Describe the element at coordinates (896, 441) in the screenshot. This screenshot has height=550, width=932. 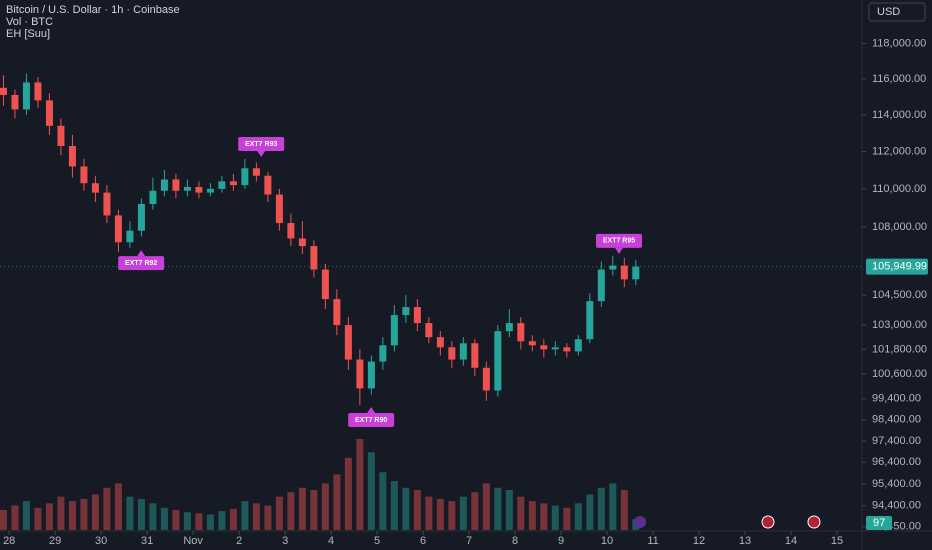
I see `y-tick-label: 97,400.00` at that location.